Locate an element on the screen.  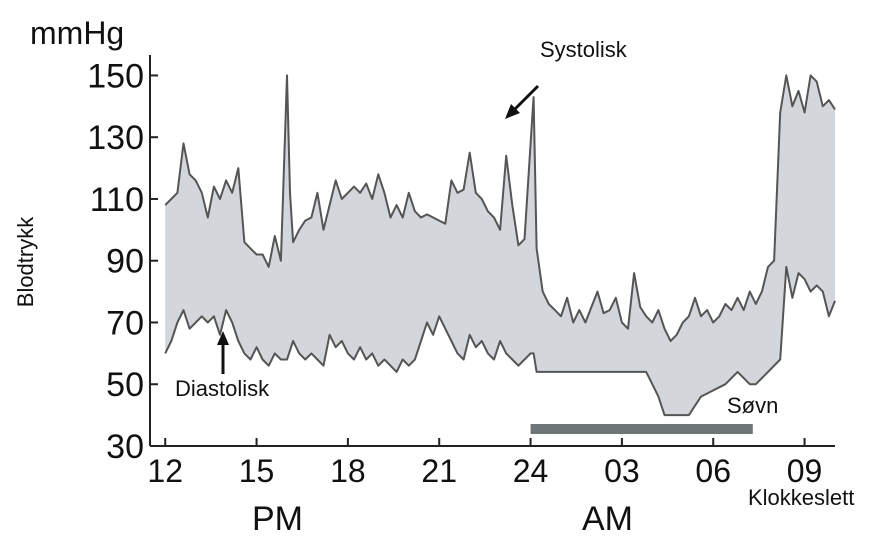
x-tick-label: 15 is located at coordinates (257, 471).